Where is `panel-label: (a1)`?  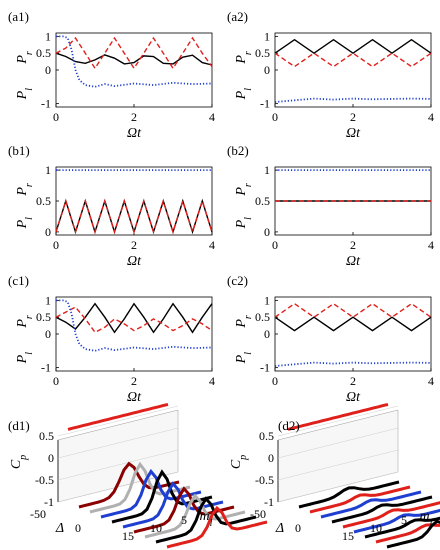 panel-label: (a1) is located at coordinates (18, 16).